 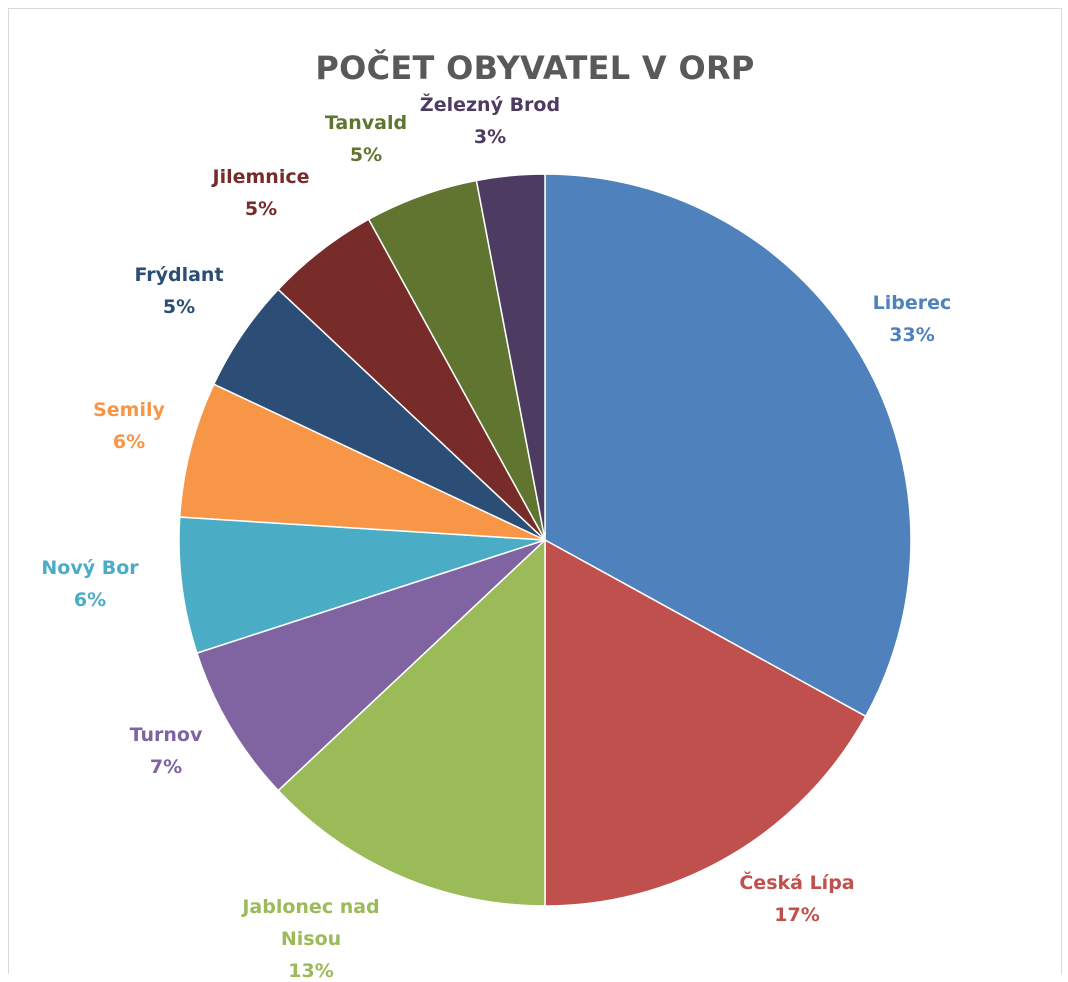 I want to click on pie-slice-česká-lípa, so click(x=705, y=722).